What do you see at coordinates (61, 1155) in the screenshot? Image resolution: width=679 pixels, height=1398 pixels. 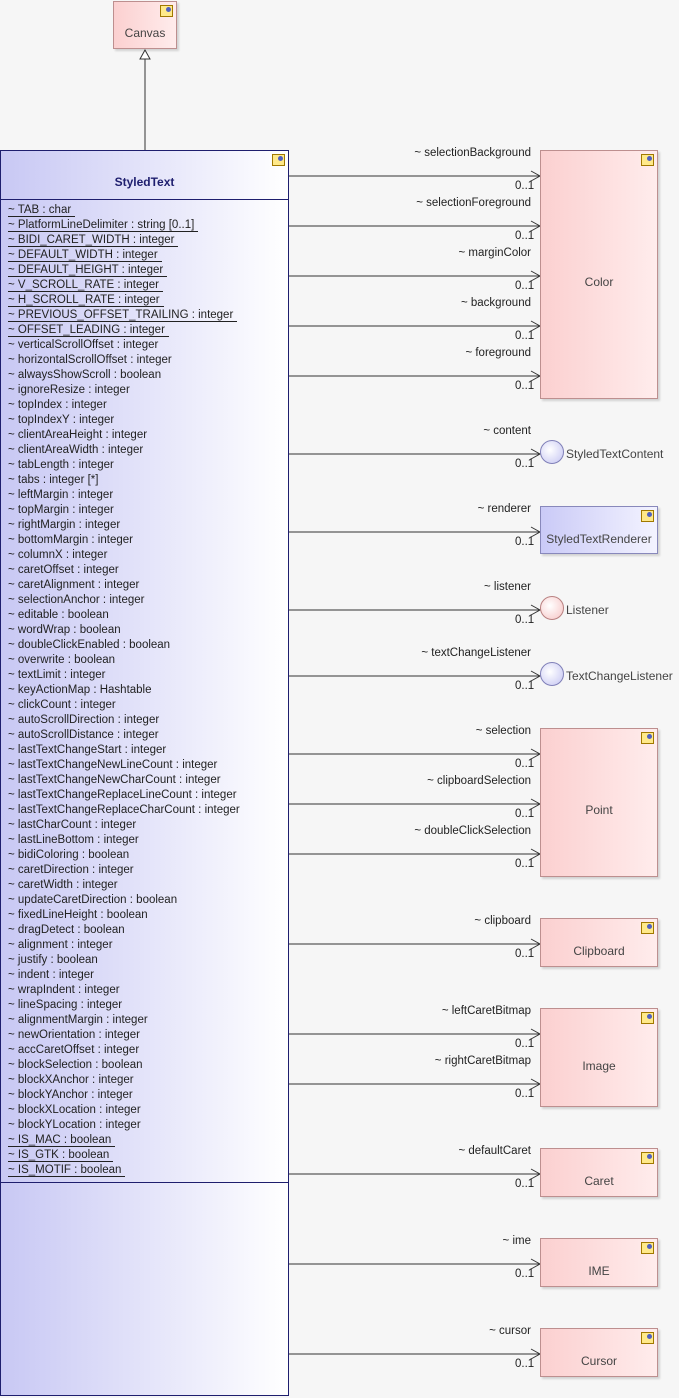 I see `attribute-text: ~ IS_GTK : boolean` at bounding box center [61, 1155].